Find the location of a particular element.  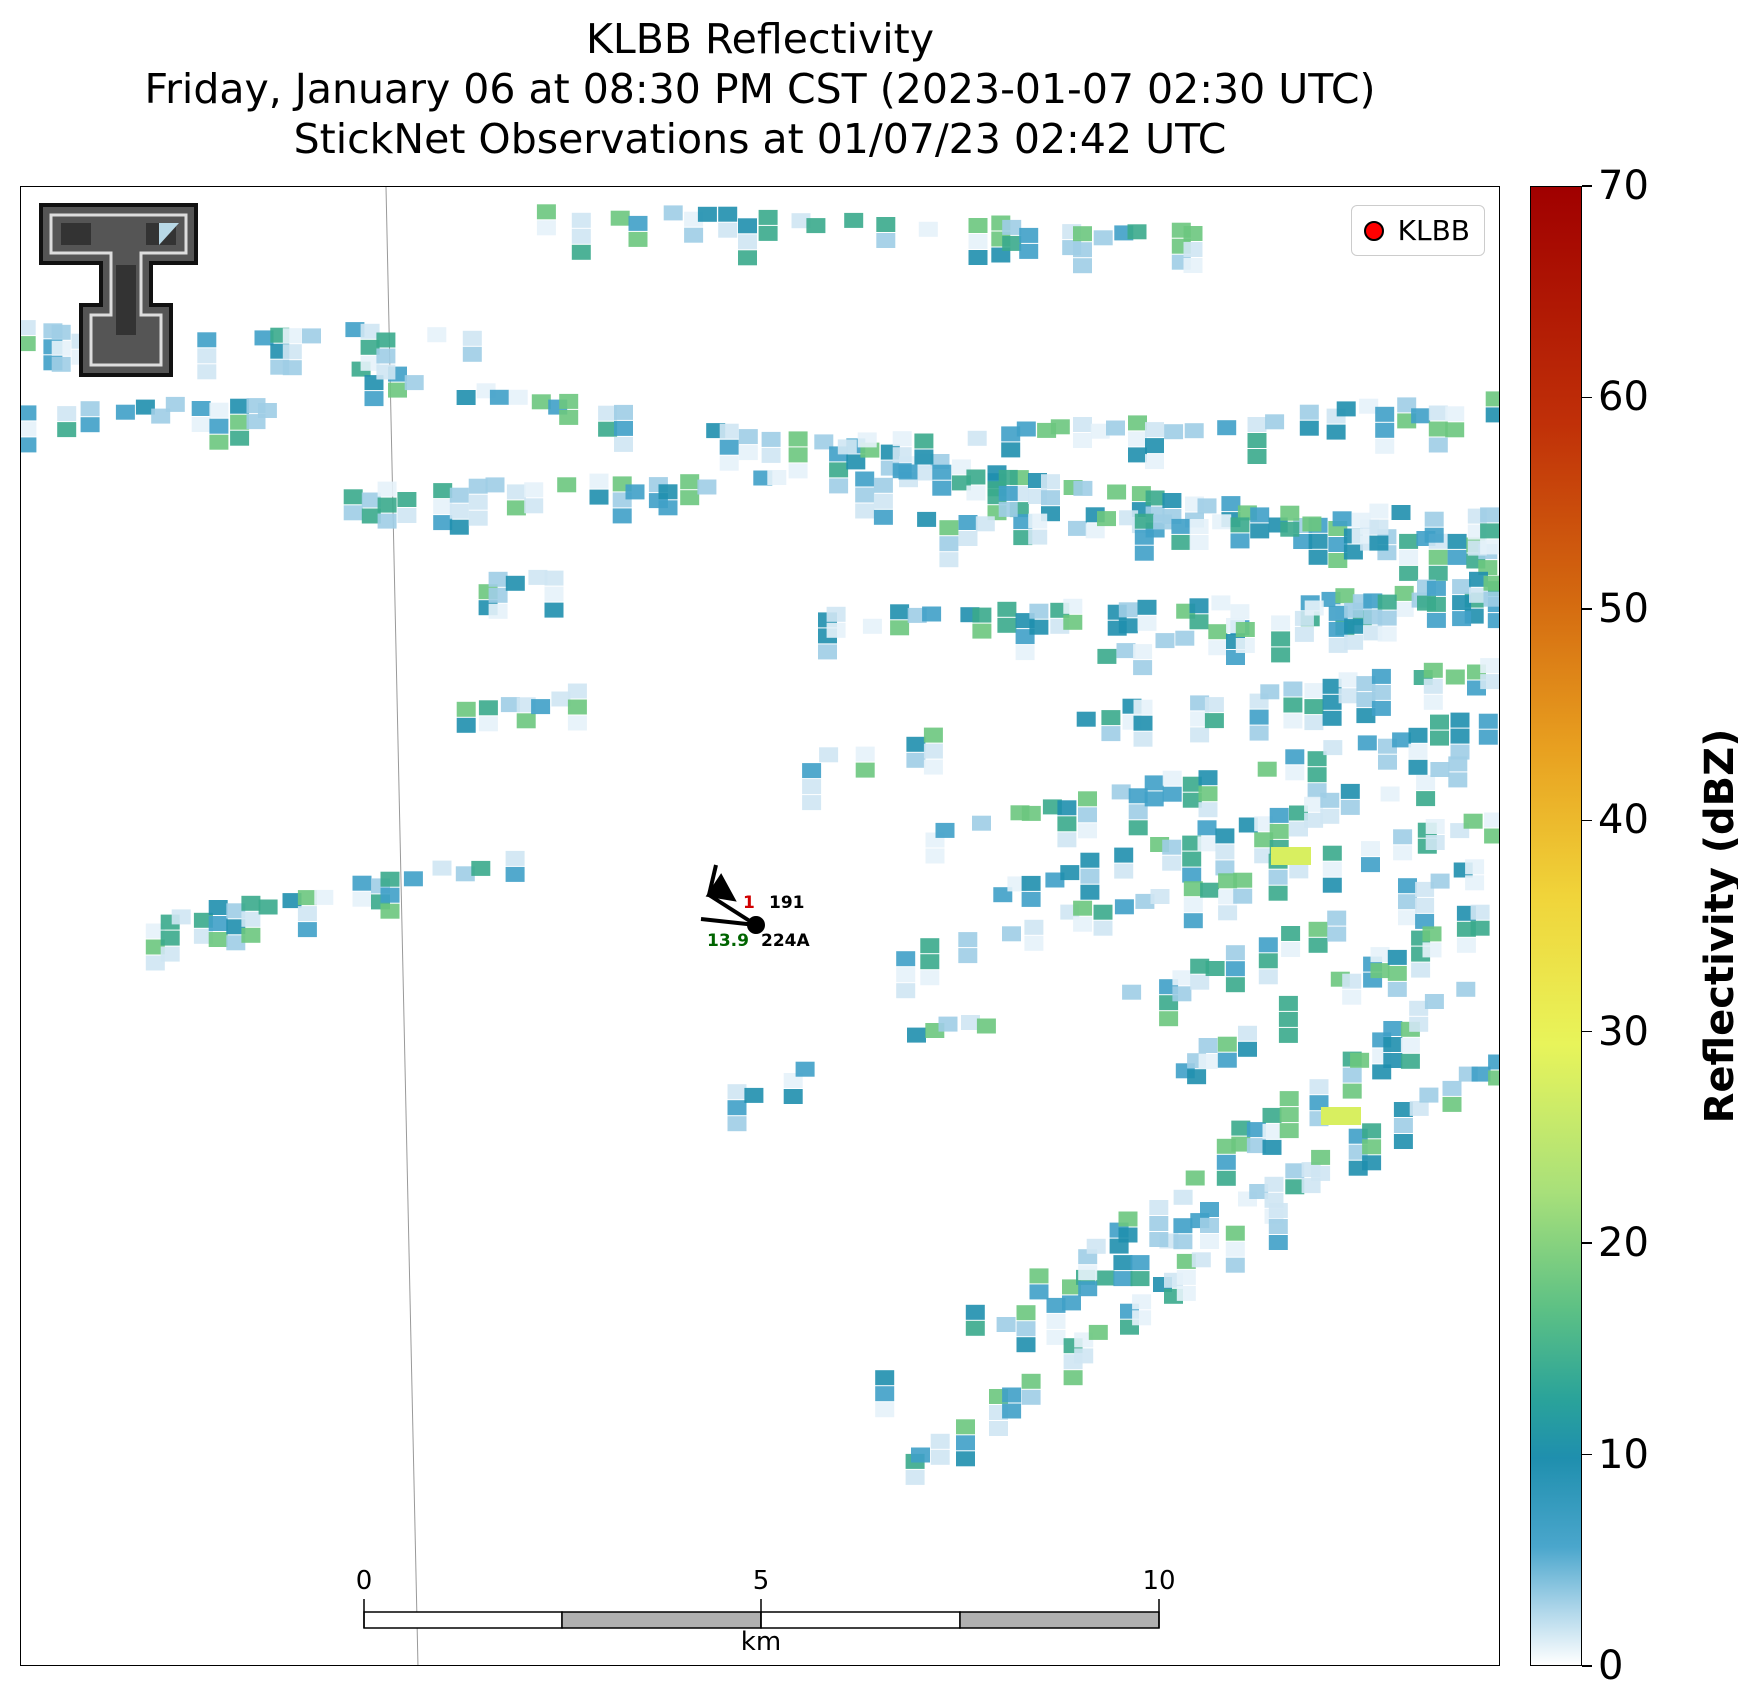

colorbar-tick-label: 0 is located at coordinates (1611, 1666).